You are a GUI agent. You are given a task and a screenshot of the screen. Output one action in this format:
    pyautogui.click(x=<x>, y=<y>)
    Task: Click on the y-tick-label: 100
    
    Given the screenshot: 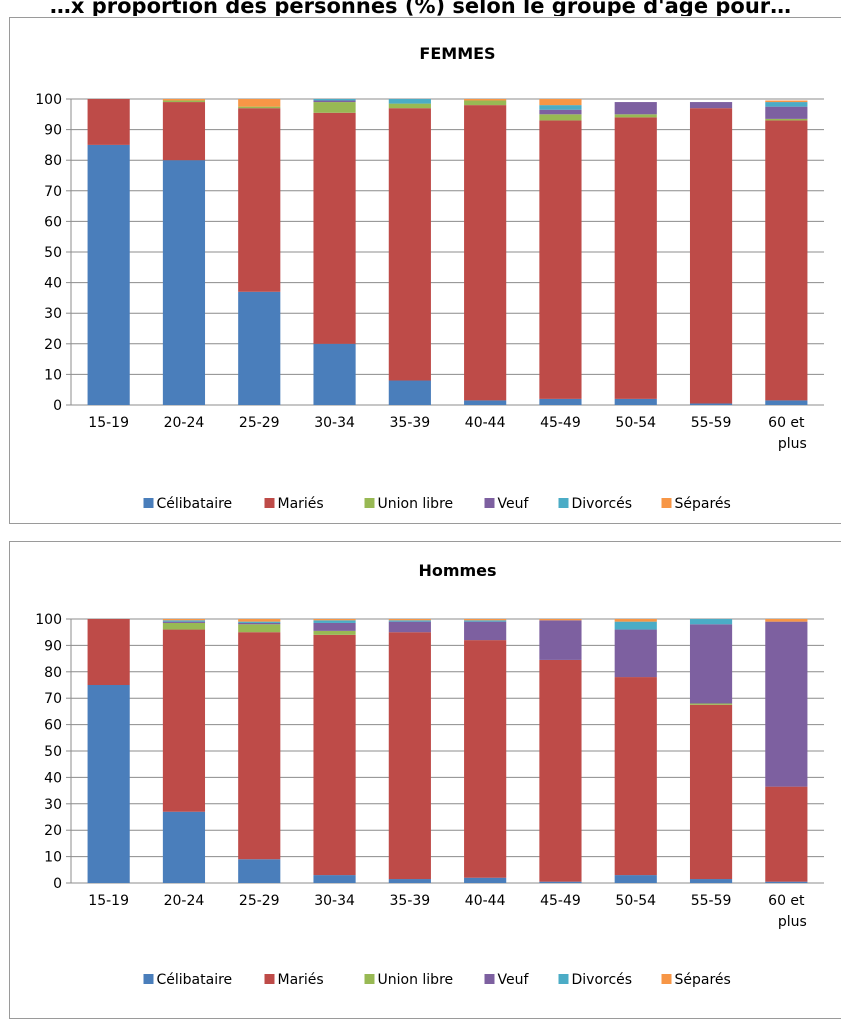 What is the action you would take?
    pyautogui.click(x=48, y=100)
    